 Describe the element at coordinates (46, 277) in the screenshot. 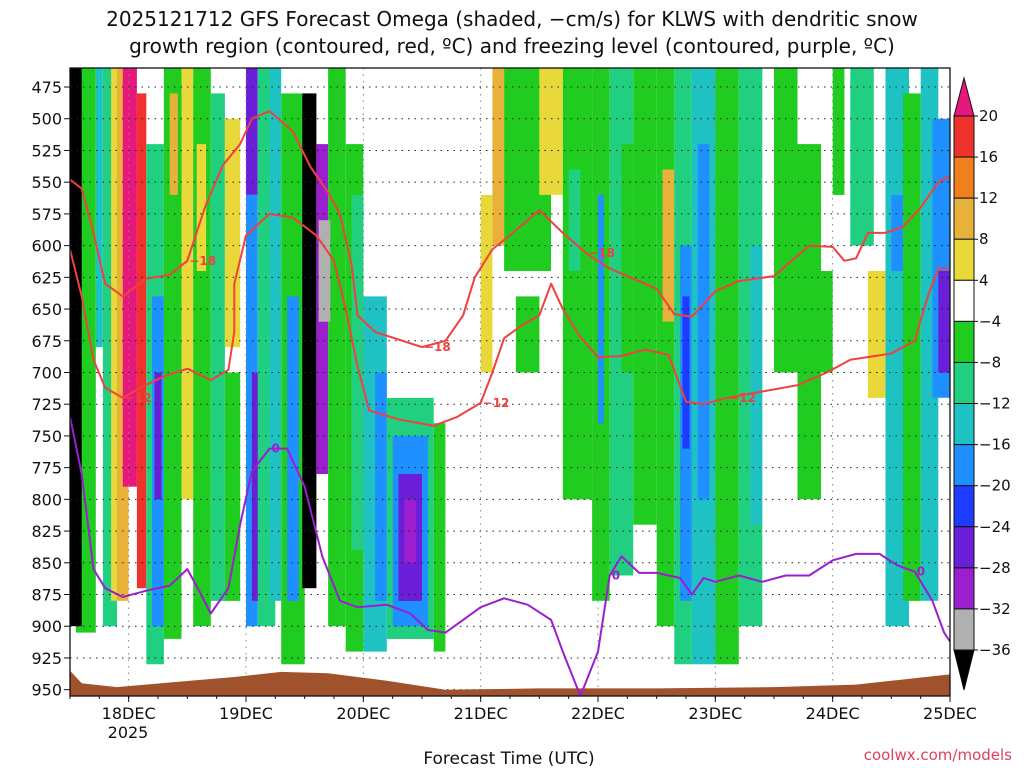

I see `y-tick-label-625: 625` at that location.